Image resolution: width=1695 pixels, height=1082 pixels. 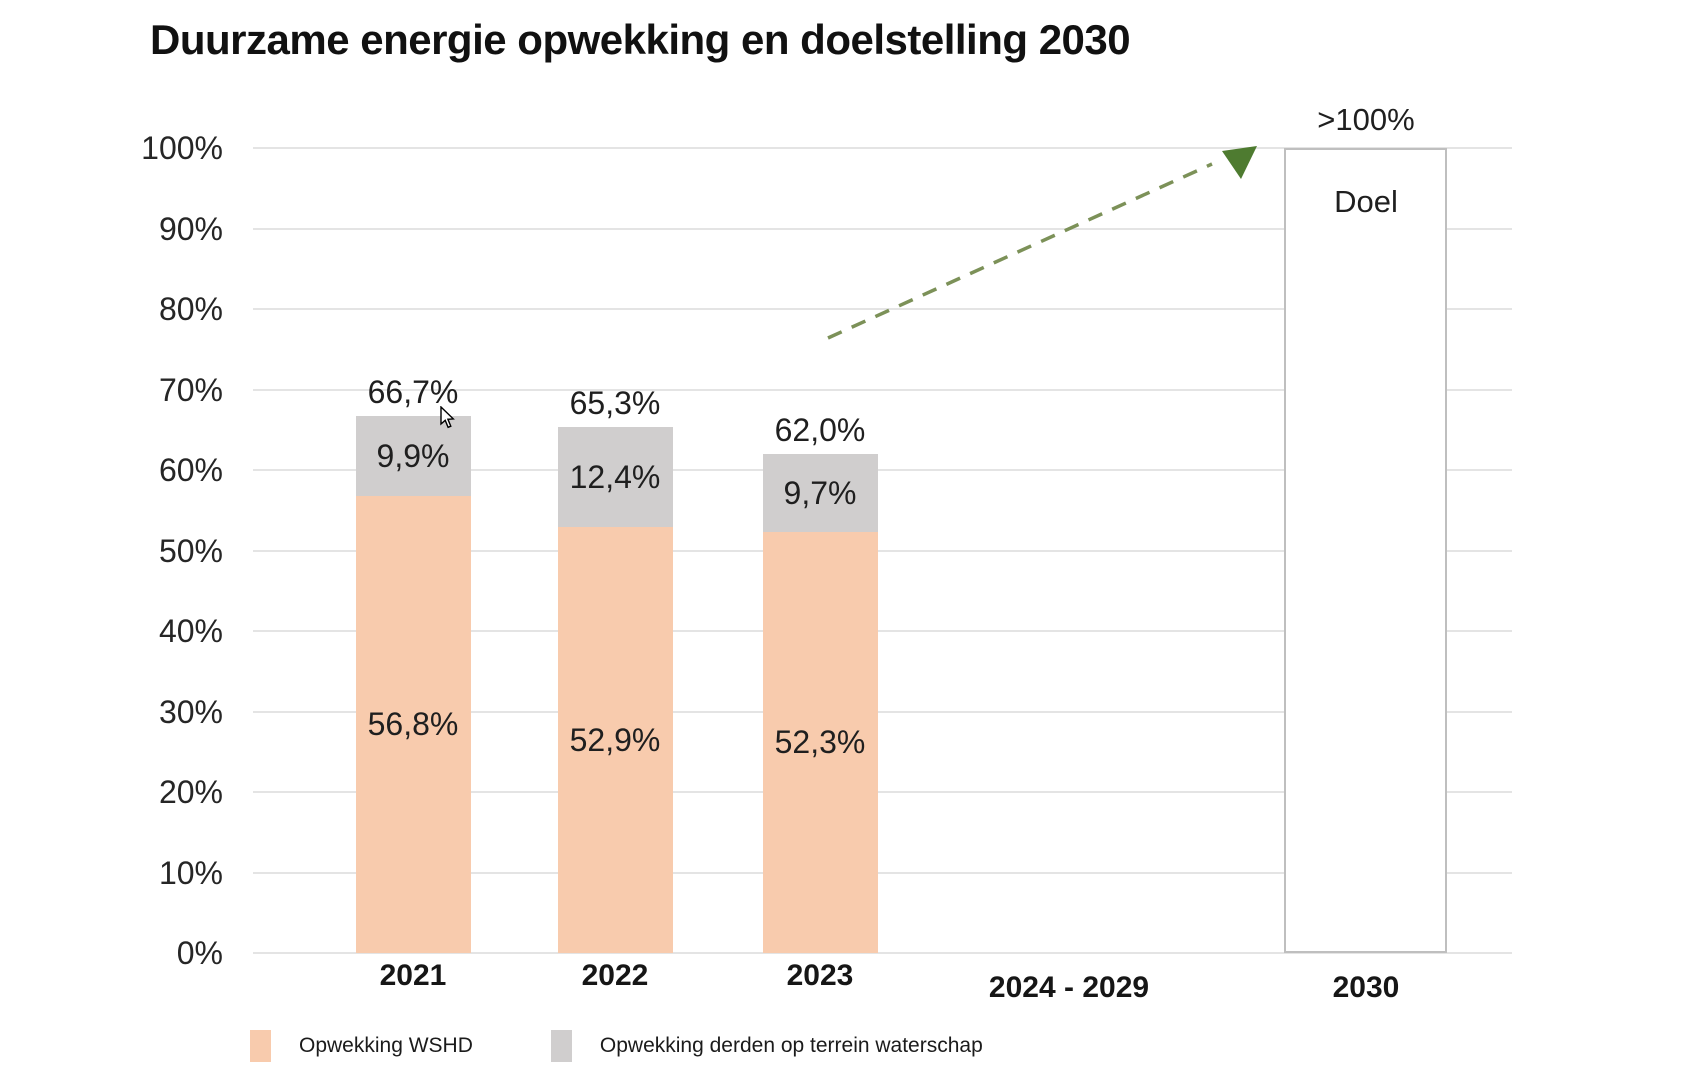 What do you see at coordinates (190, 792) in the screenshot?
I see `y-axis-tick-20%: 20%` at bounding box center [190, 792].